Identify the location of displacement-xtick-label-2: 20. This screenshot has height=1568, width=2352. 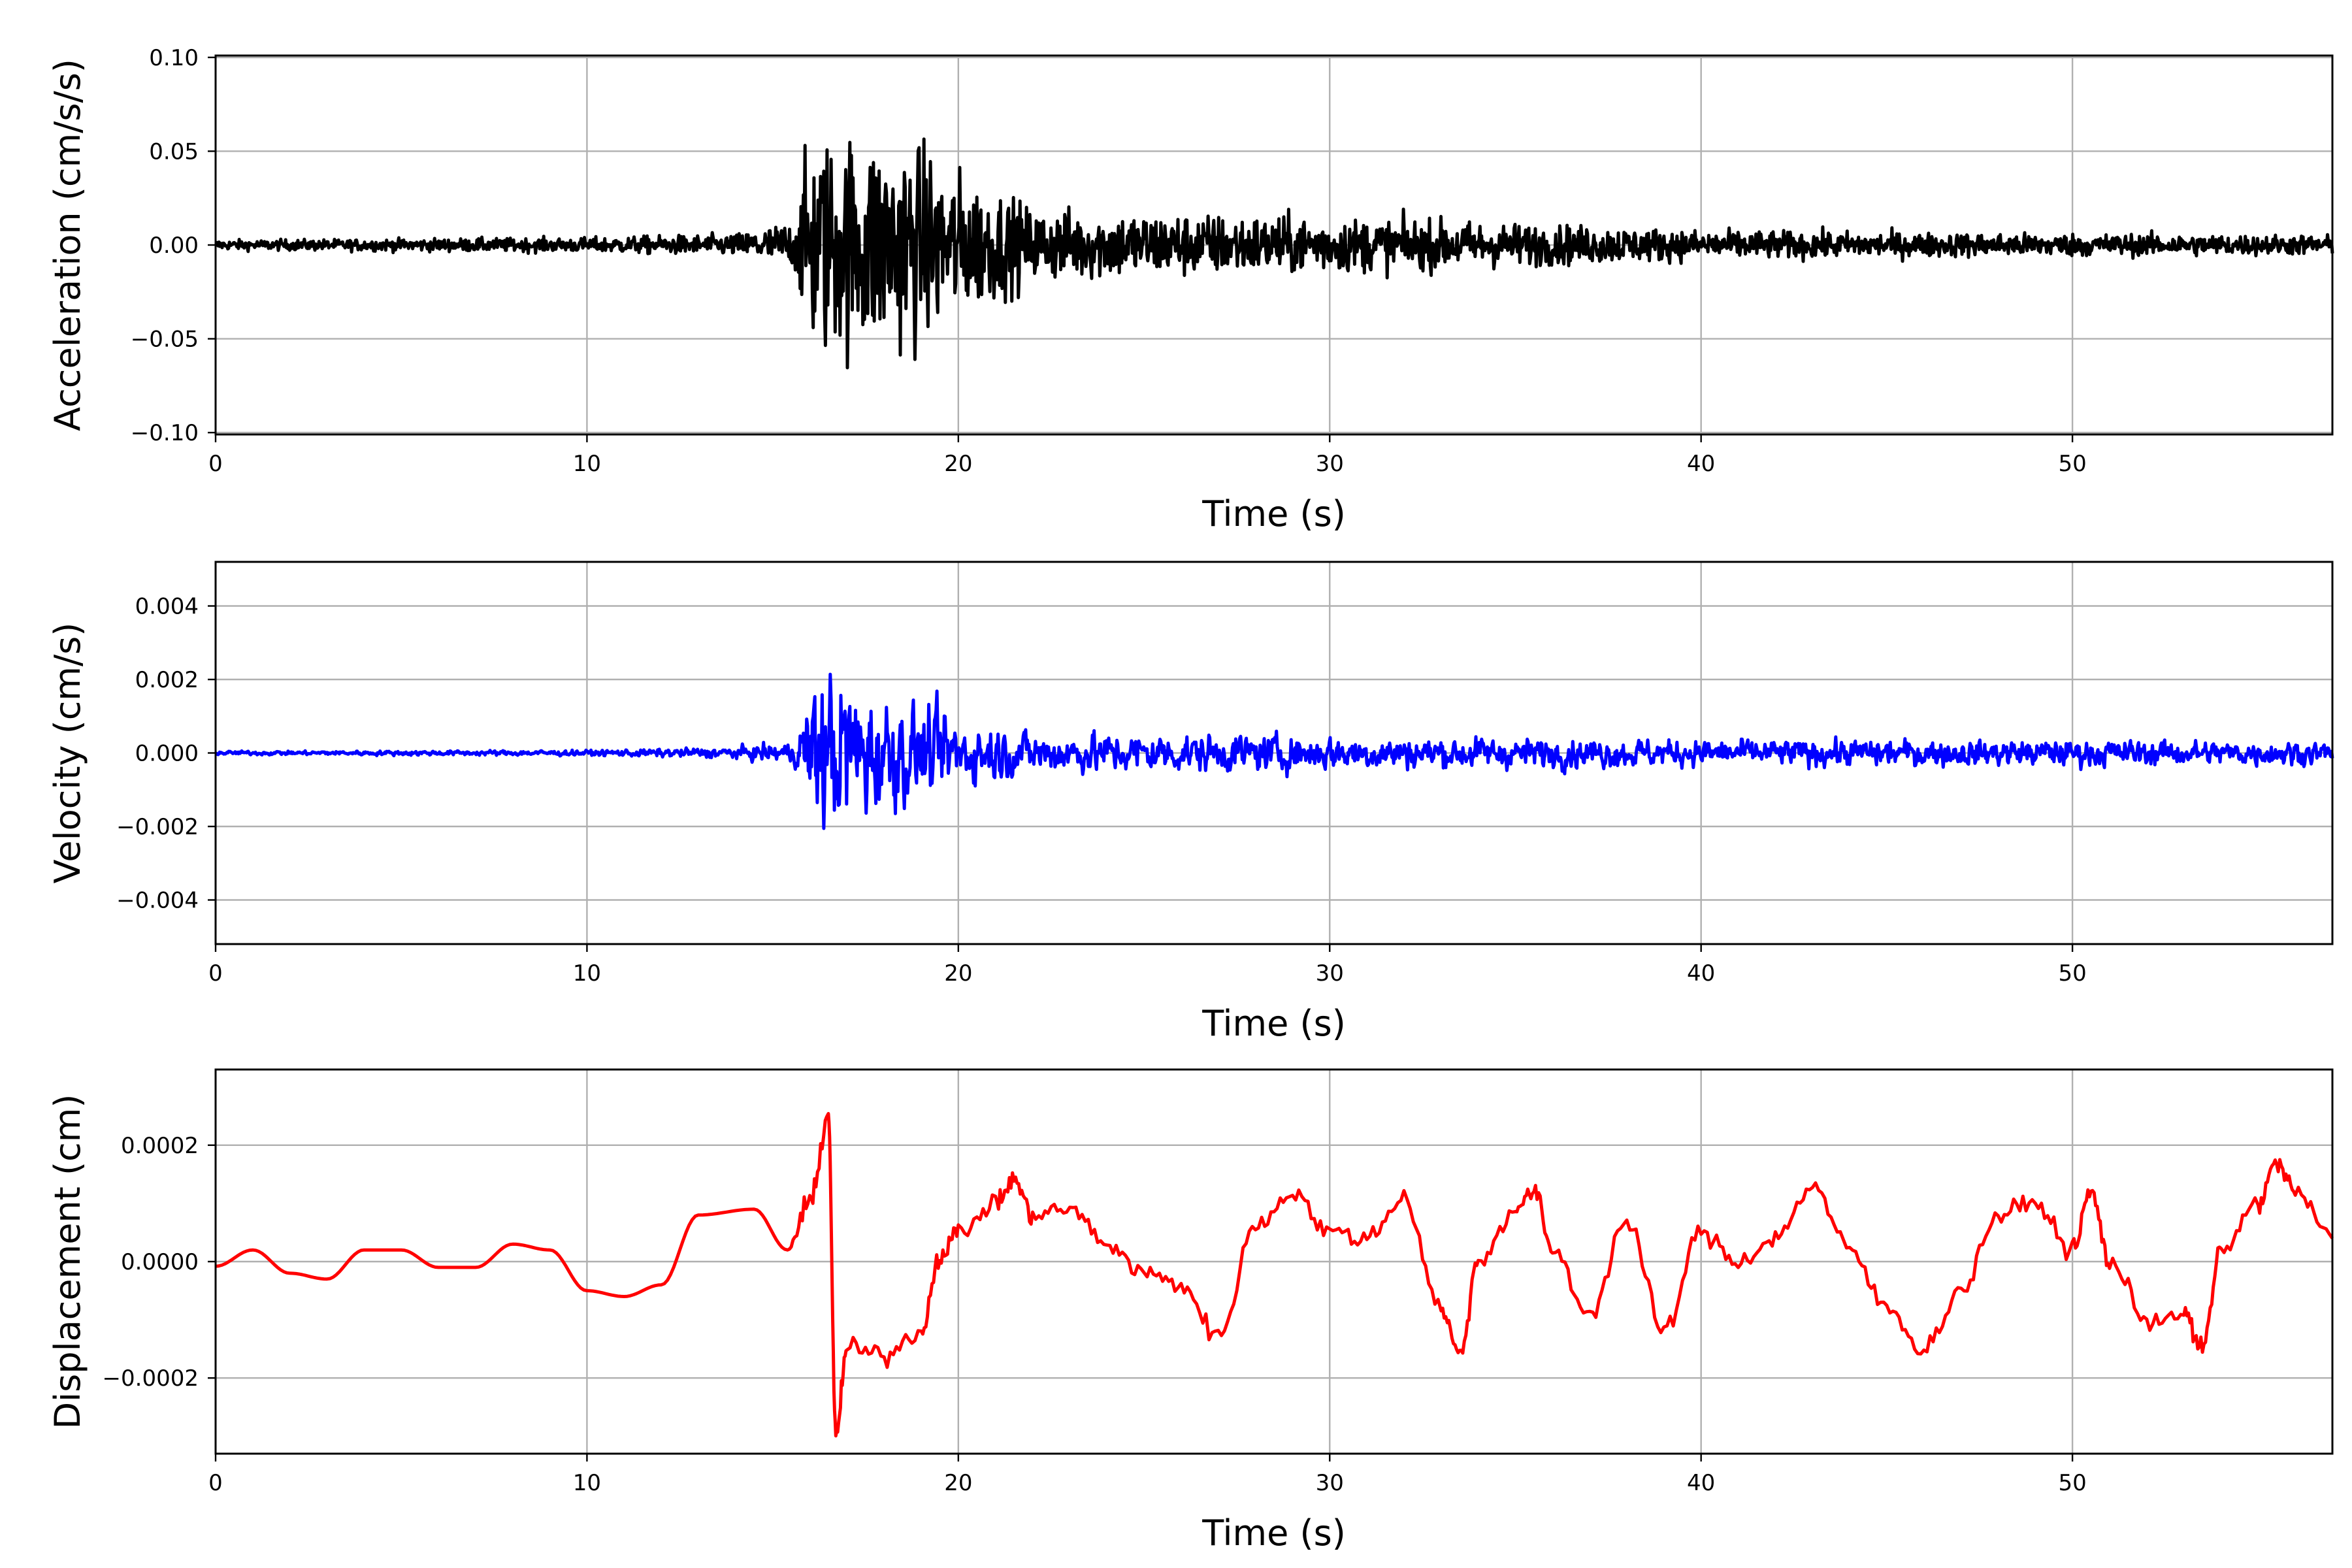
(958, 1483).